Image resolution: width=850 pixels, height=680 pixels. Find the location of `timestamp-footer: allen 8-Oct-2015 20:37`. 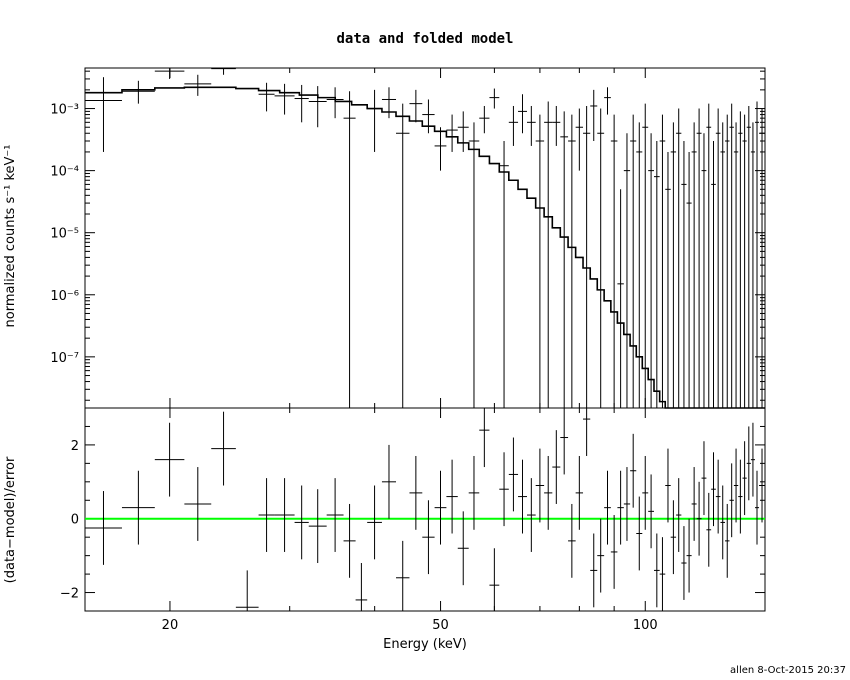

timestamp-footer: allen 8-Oct-2015 20:37 is located at coordinates (788, 670).